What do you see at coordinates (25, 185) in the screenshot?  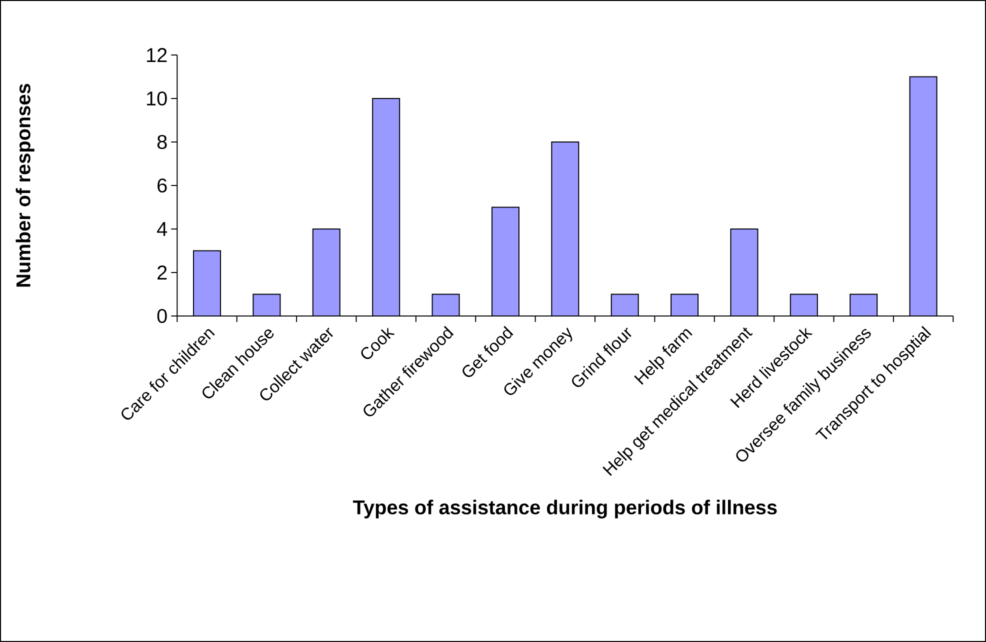 I see `y-axis-title: Number of responses` at bounding box center [25, 185].